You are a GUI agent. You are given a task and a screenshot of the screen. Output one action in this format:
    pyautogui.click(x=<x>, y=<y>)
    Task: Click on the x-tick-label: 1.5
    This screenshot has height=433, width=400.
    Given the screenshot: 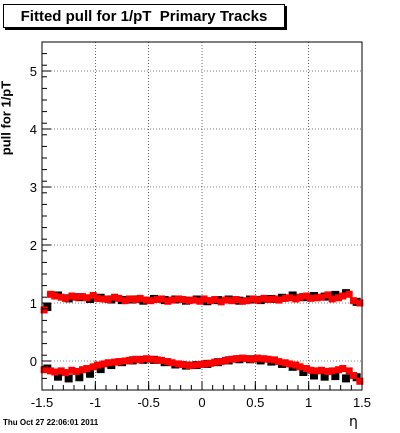 What is the action you would take?
    pyautogui.click(x=362, y=402)
    